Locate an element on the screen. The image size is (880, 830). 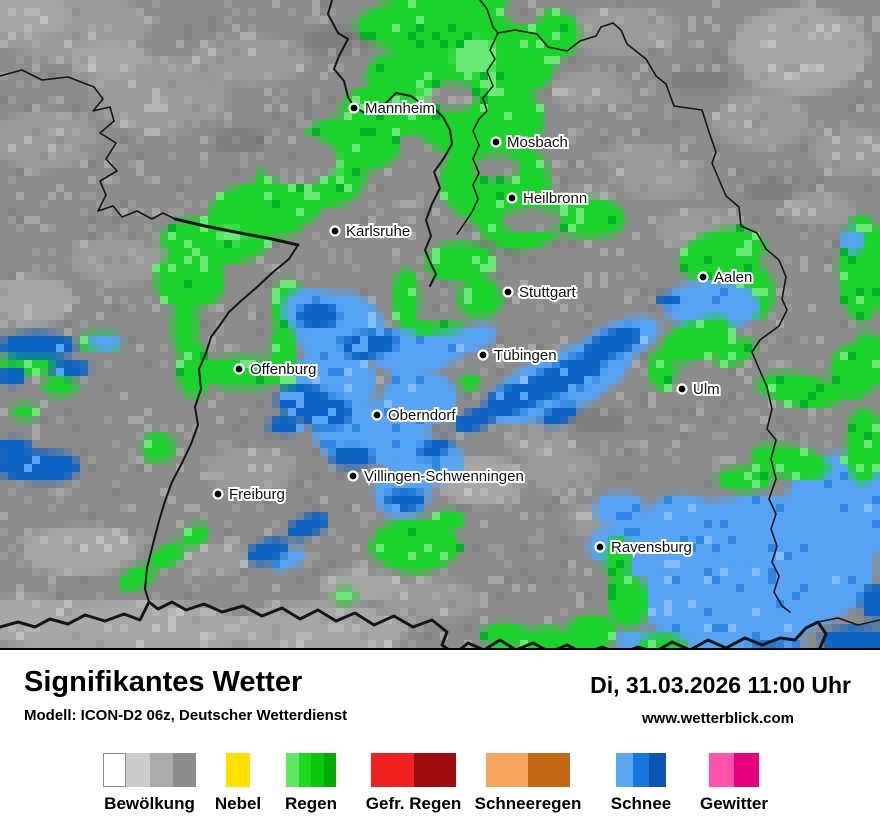
legend-group-4: Gefr. Regen is located at coordinates (413, 783).